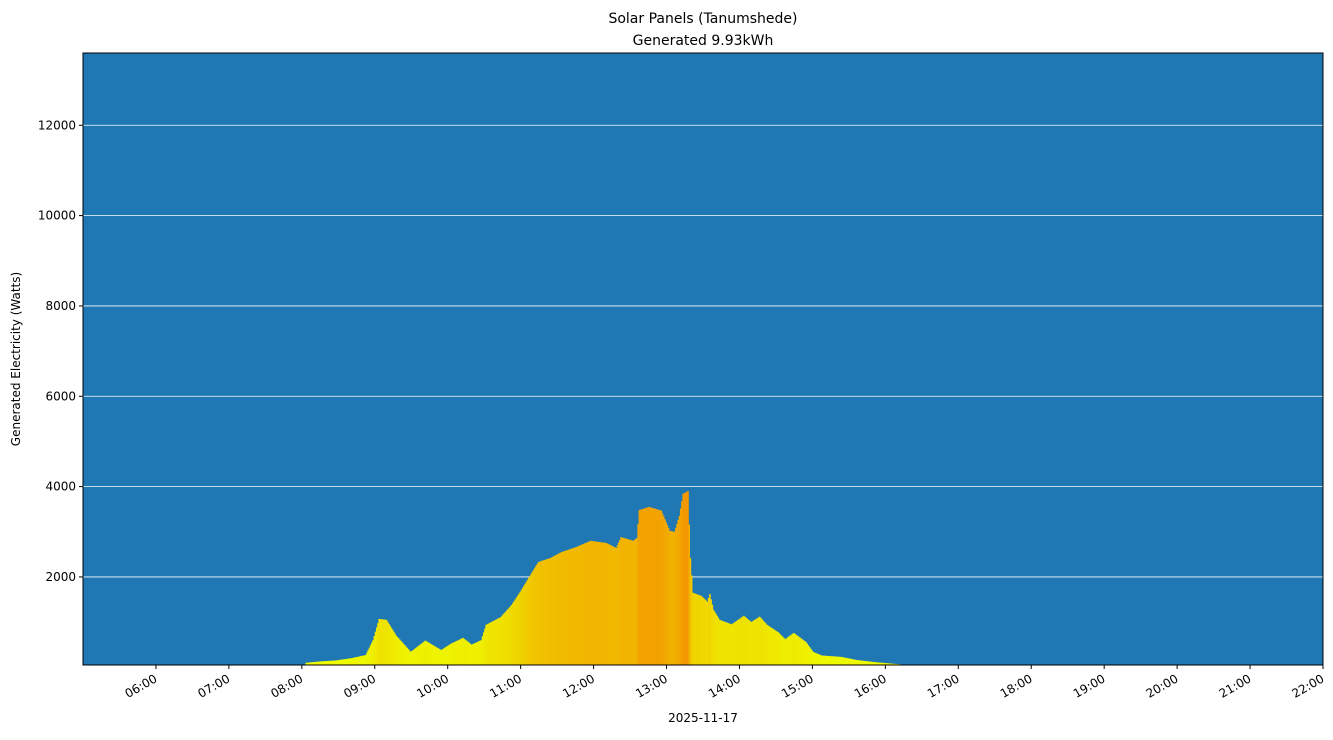 The height and width of the screenshot is (740, 1333). I want to click on x-tick-label: 15:00, so click(797, 685).